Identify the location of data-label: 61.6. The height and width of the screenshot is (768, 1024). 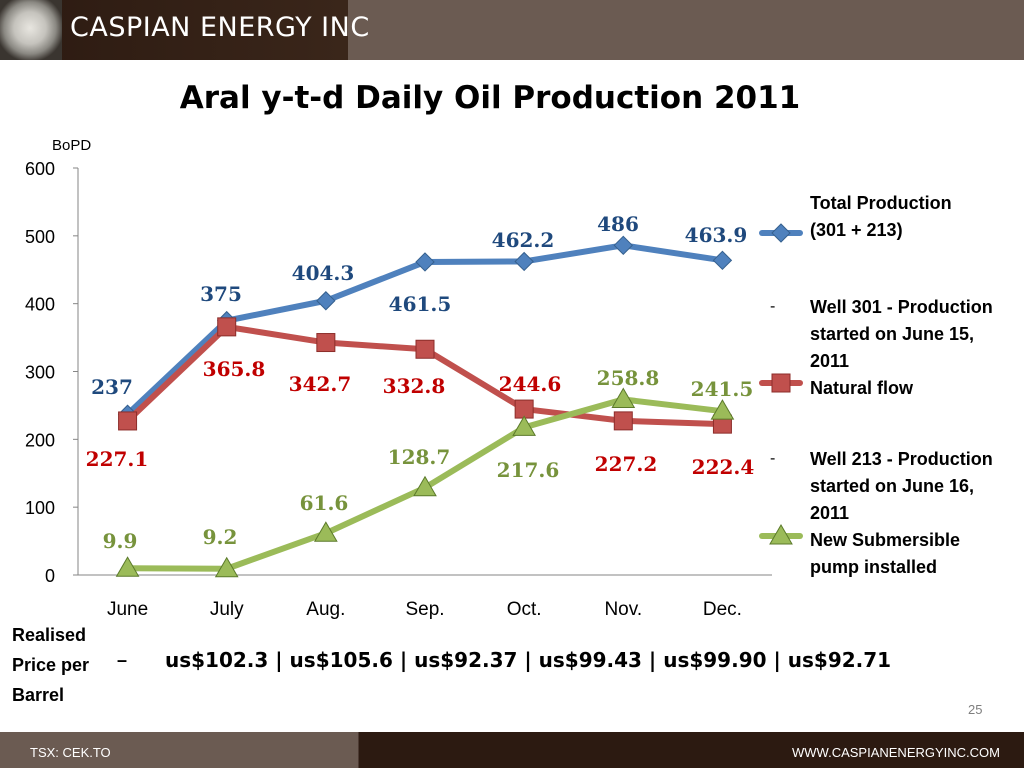
(324, 503).